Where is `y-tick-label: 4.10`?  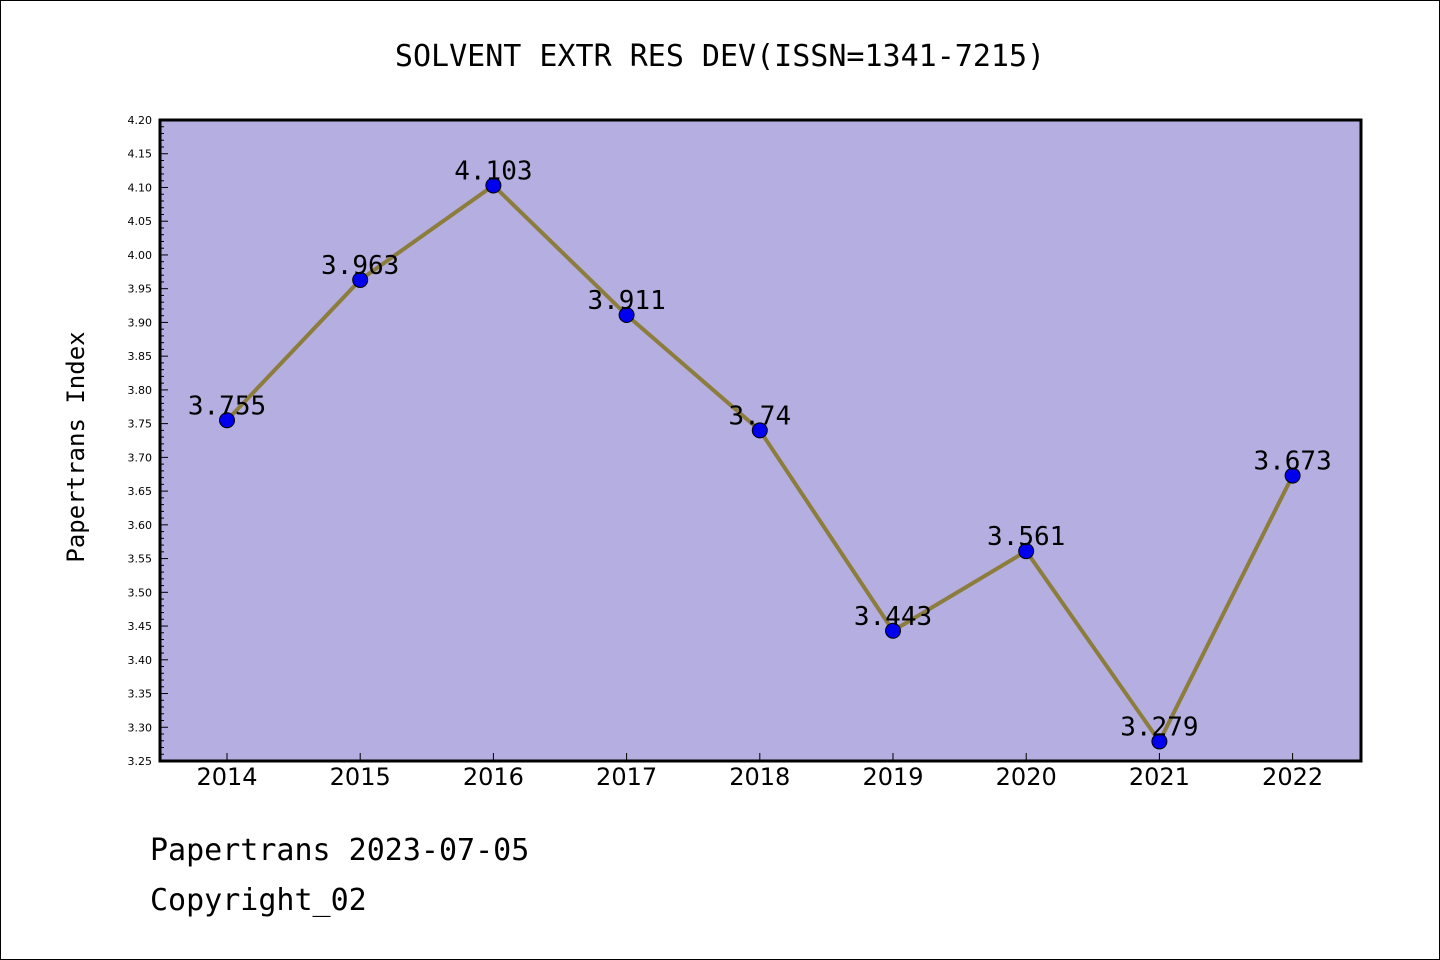
y-tick-label: 4.10 is located at coordinates (140, 187).